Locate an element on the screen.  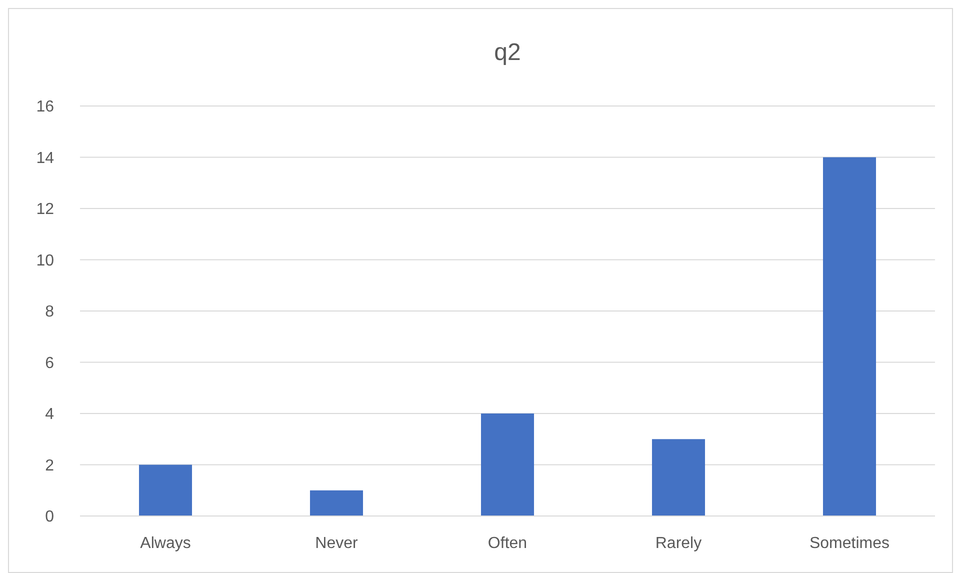
y-tick-label: 8 is located at coordinates (49, 312).